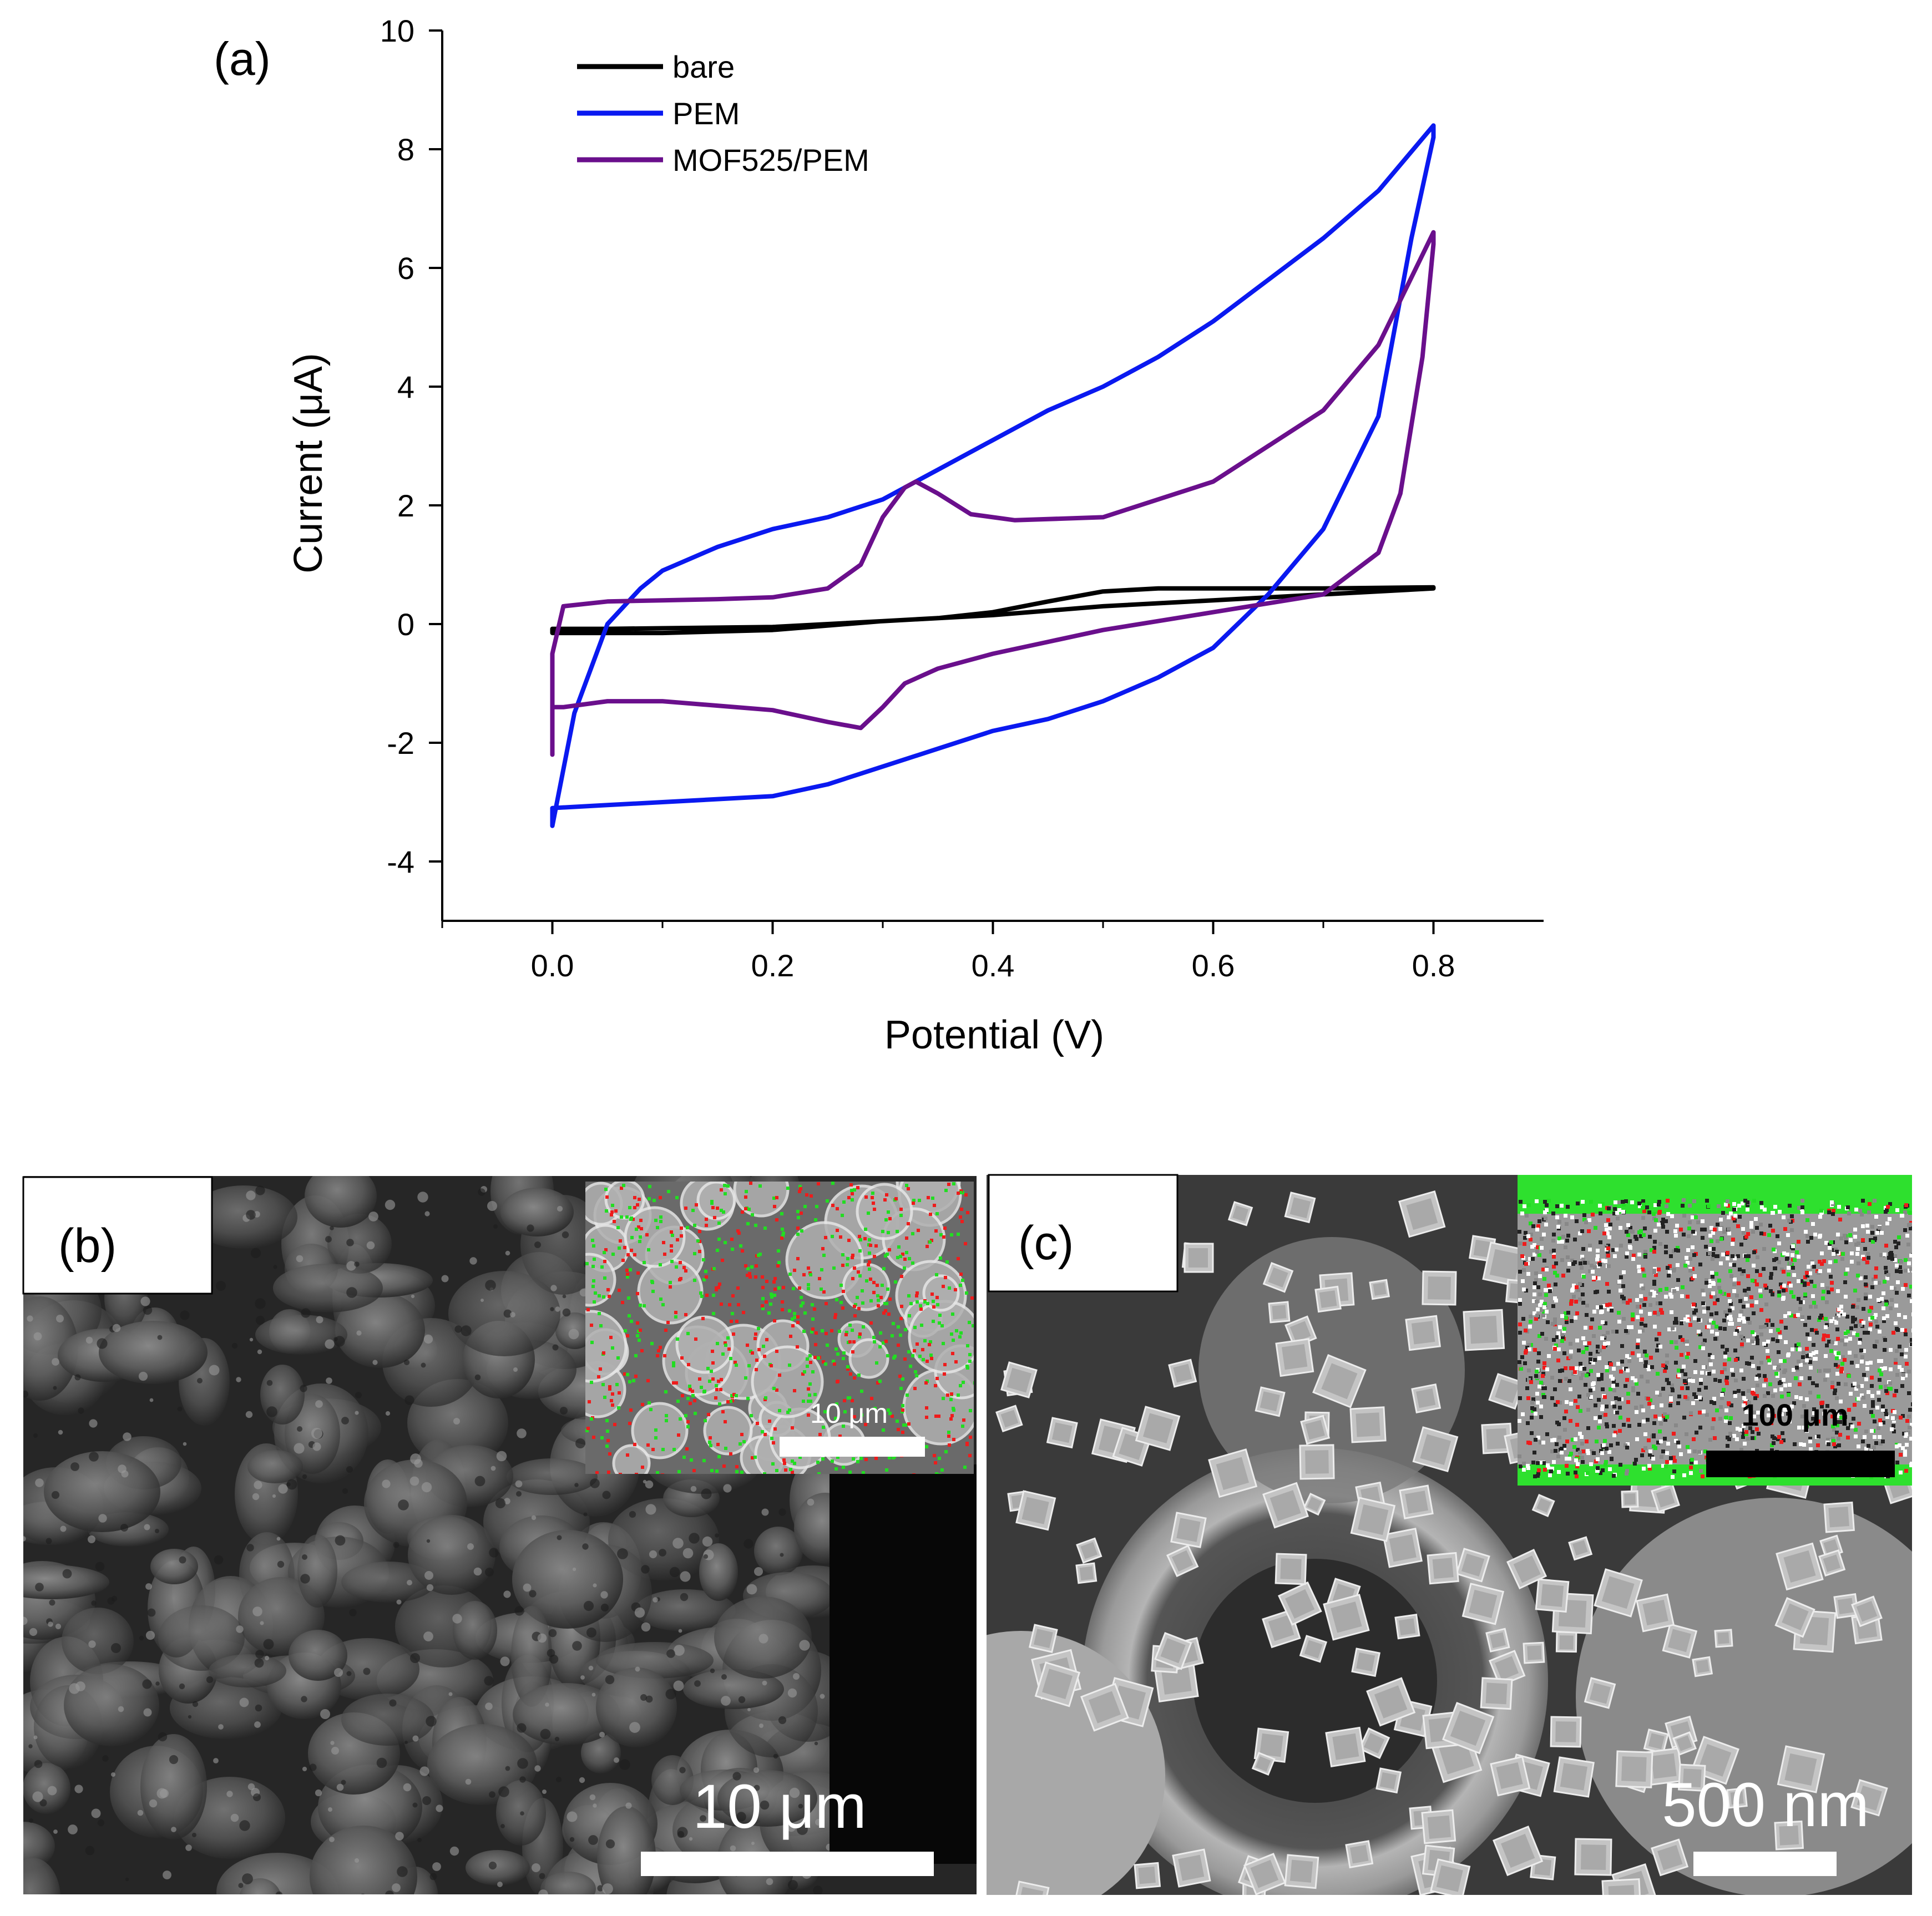 This screenshot has height=1916, width=1932. Describe the element at coordinates (1801, 1464) in the screenshot. I see `sem-c-inset-scale-bar` at that location.